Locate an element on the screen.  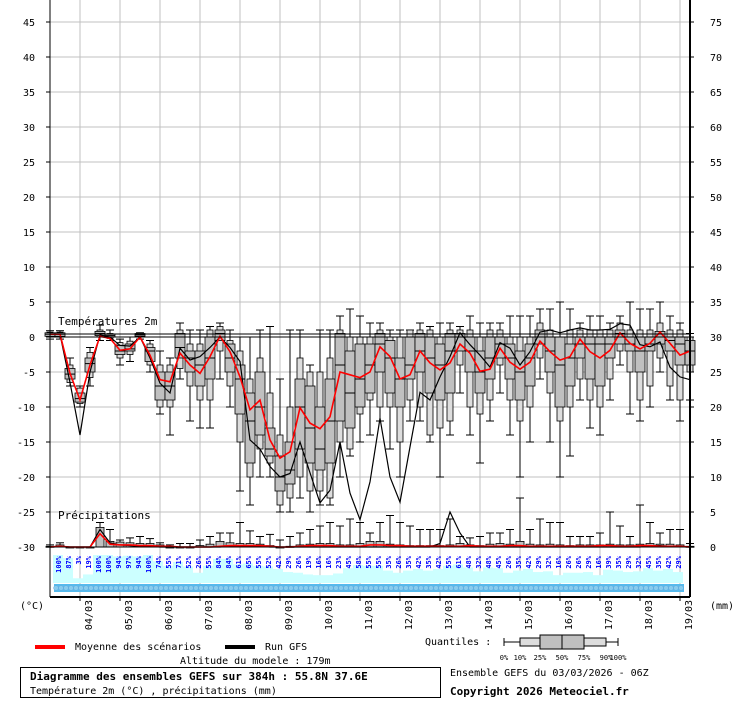
left-tick-label: -10 is located at coordinates (26, 408).